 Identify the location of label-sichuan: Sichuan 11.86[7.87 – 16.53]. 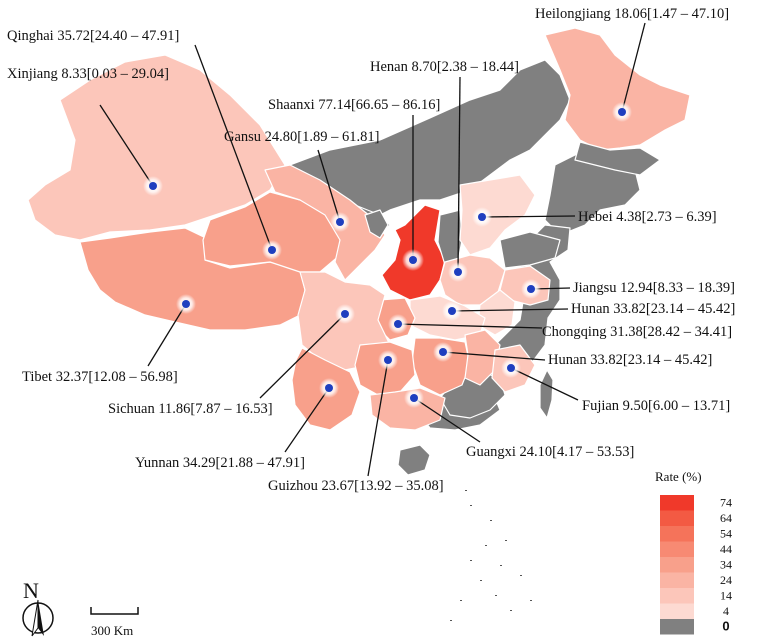
(190, 409).